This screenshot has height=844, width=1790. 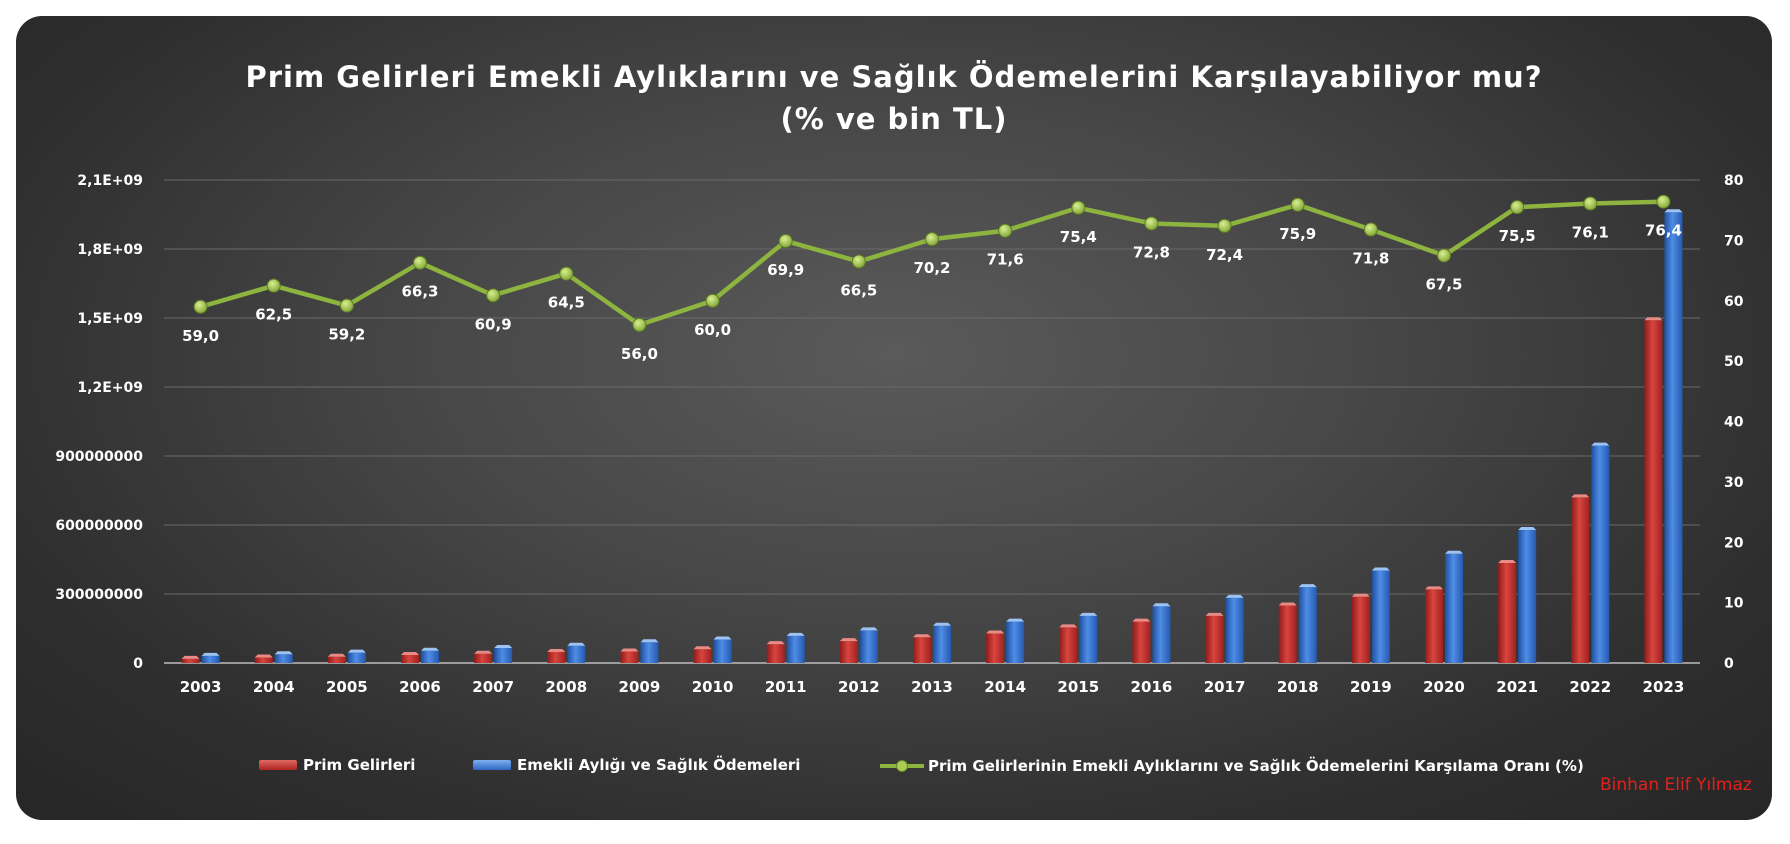 I want to click on data-label-oran: 76,1, so click(x=1590, y=233).